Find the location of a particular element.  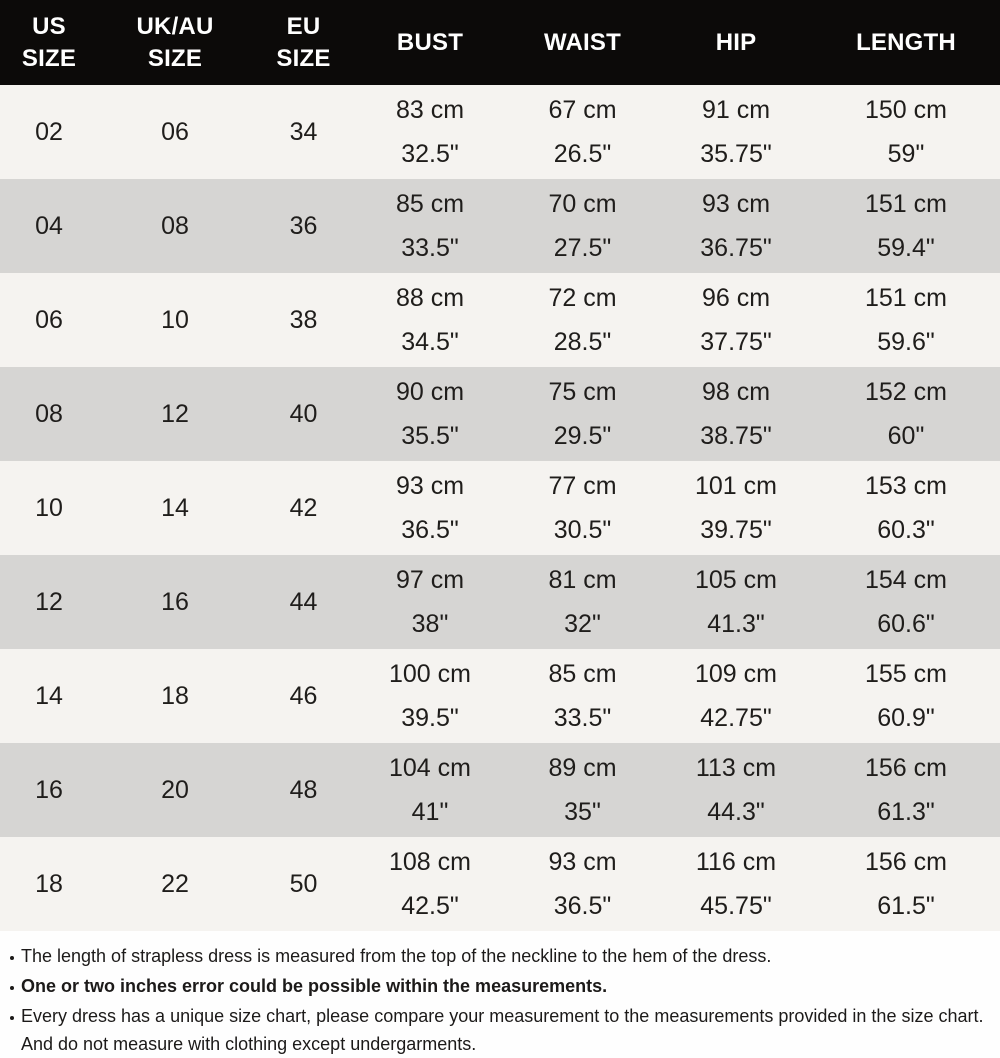

cell-waist: 89 cm 35" is located at coordinates (582, 790).